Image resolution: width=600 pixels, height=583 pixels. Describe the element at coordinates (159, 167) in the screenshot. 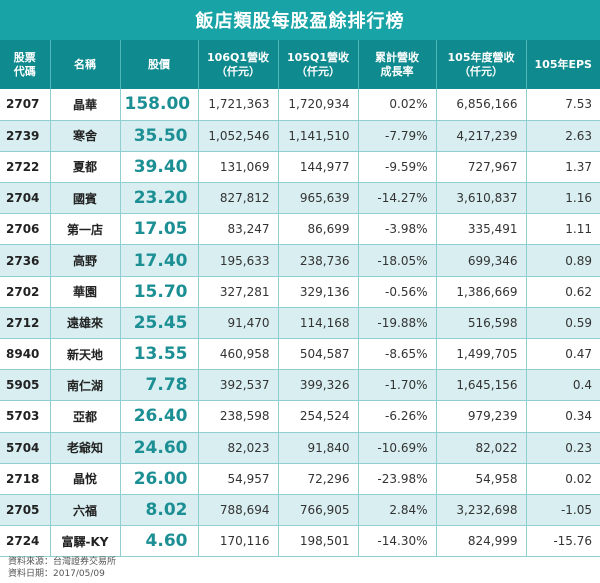

I see `cell-price: 39.40` at that location.